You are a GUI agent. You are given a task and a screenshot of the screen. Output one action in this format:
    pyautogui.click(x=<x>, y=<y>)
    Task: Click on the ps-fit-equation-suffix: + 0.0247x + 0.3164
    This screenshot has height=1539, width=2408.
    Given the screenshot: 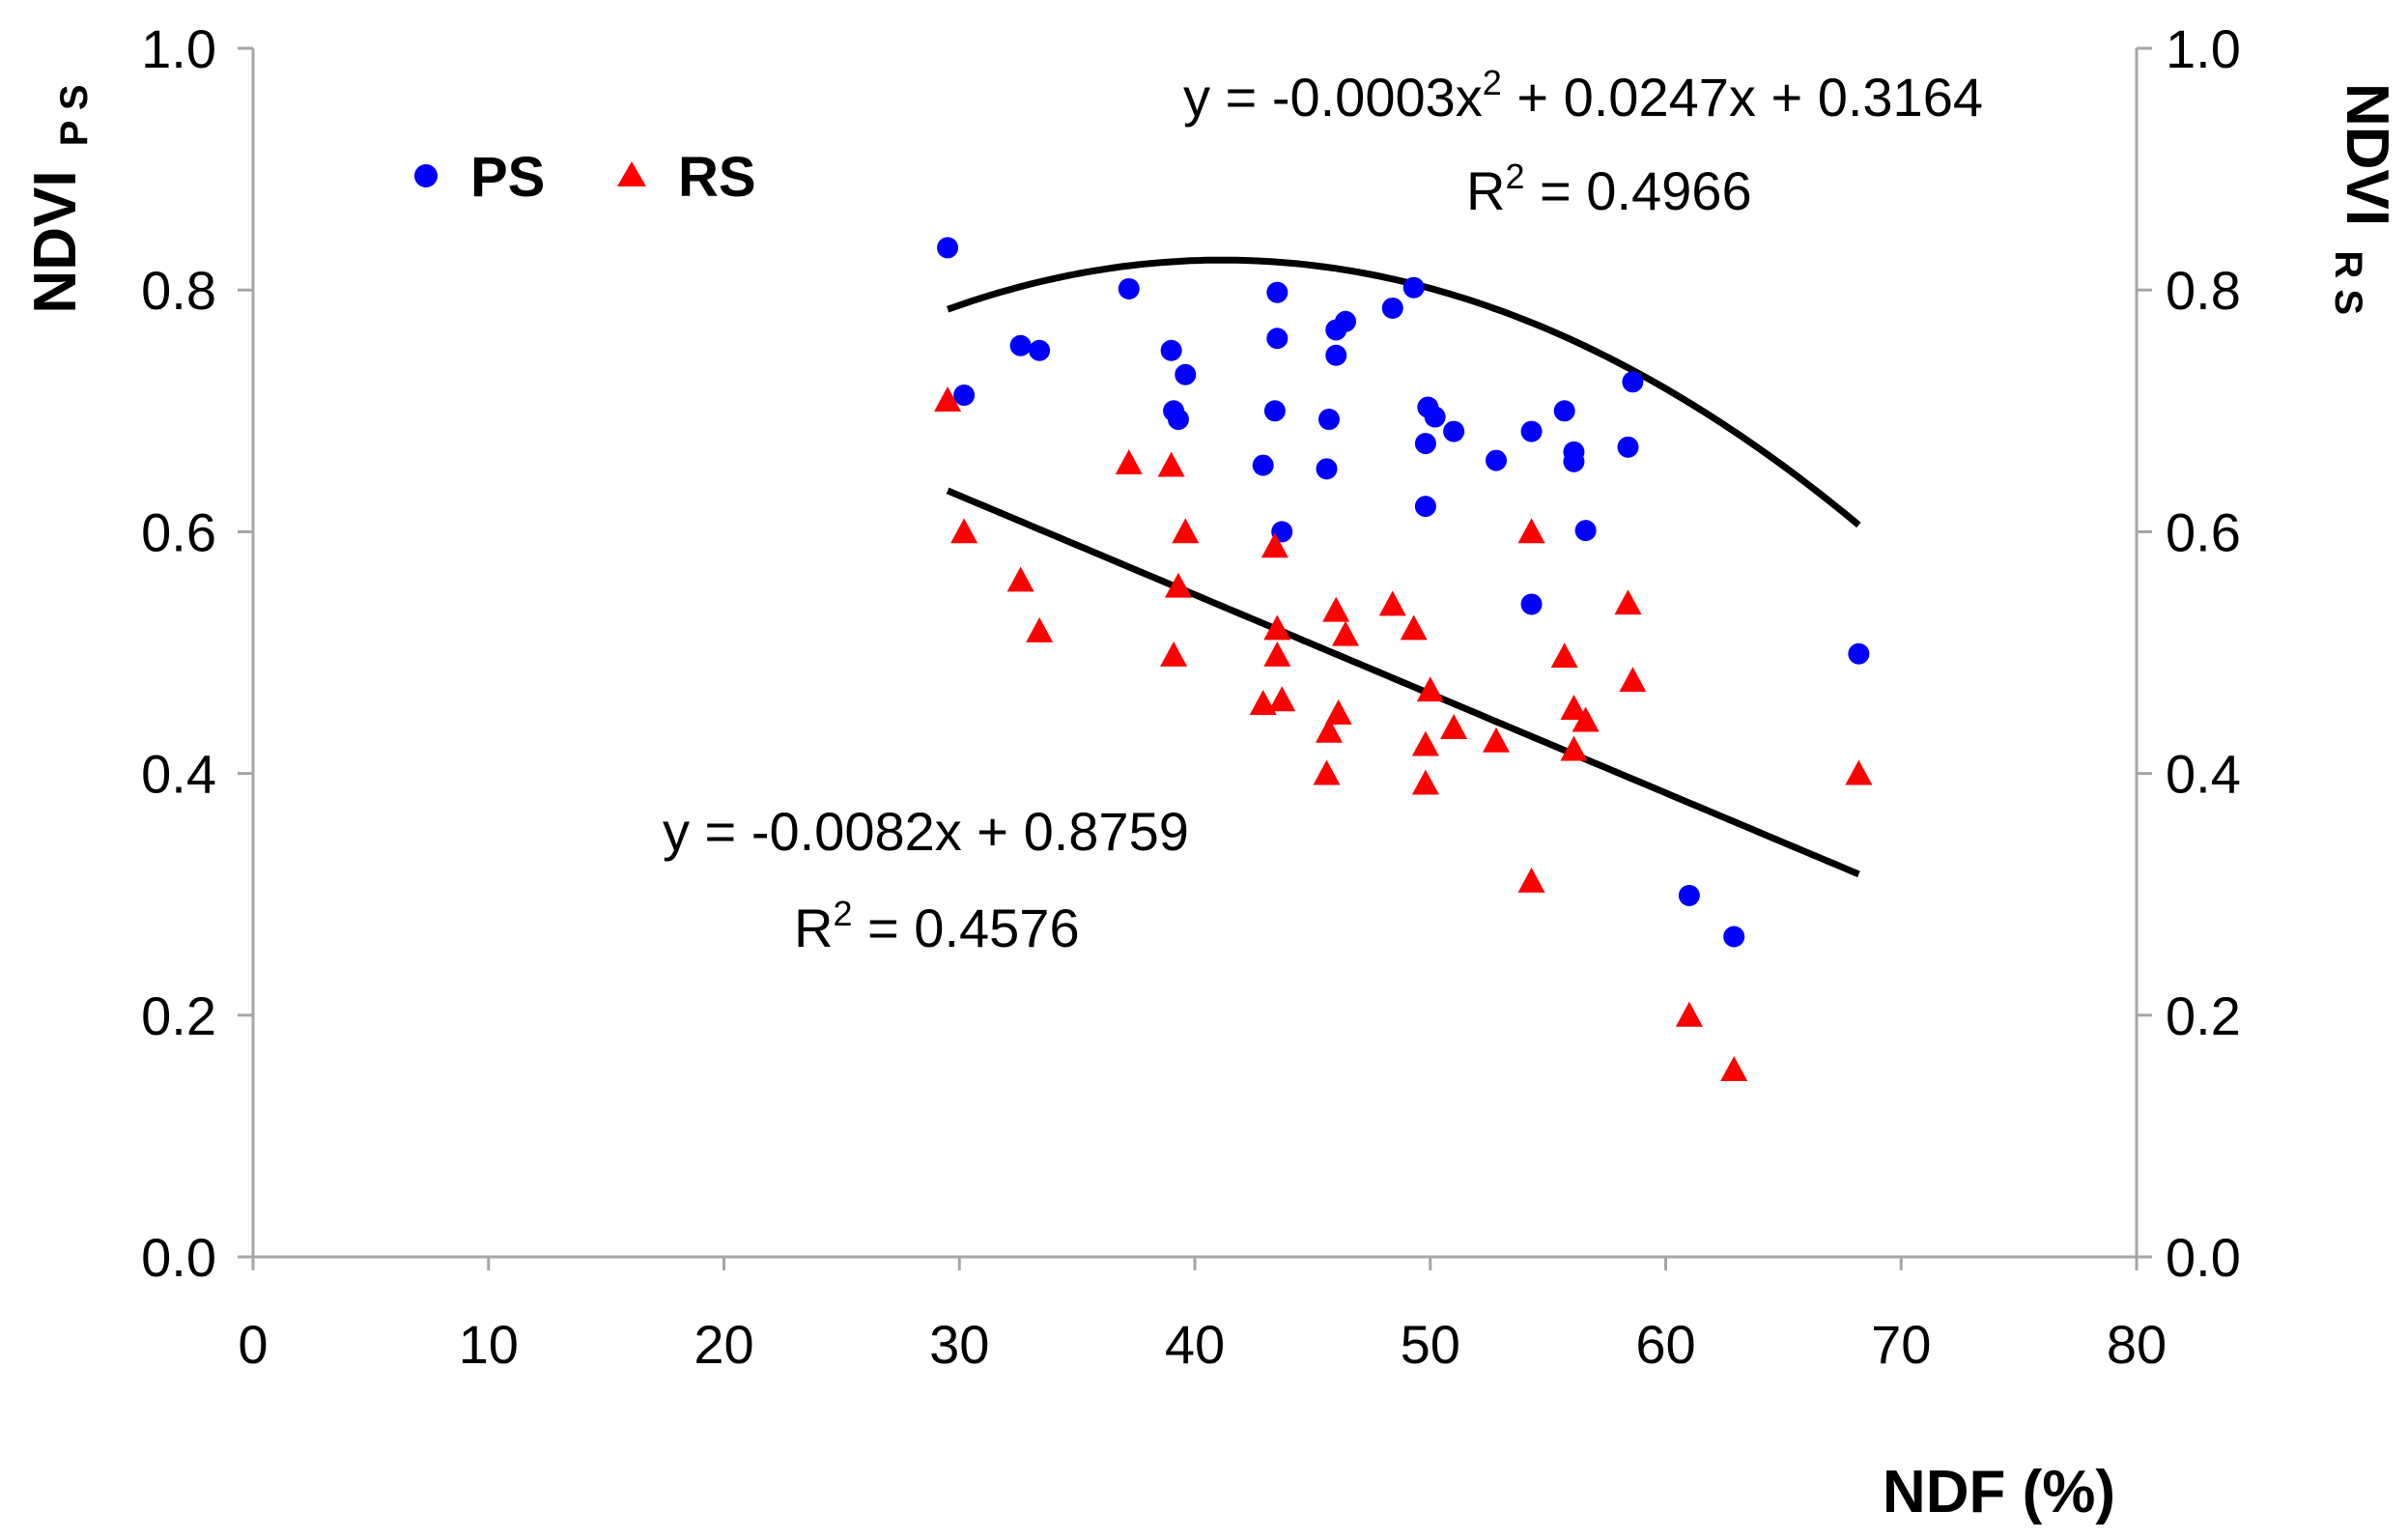 What is the action you would take?
    pyautogui.click(x=1742, y=98)
    